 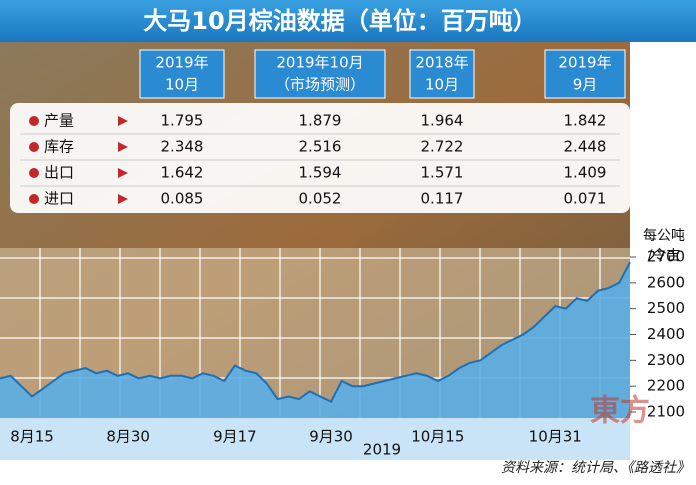 What do you see at coordinates (182, 173) in the screenshot?
I see `cell: 1.642` at bounding box center [182, 173].